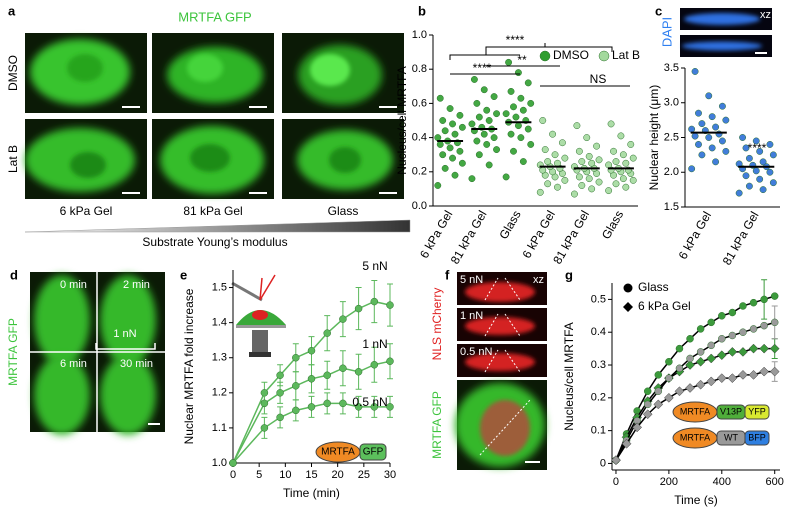 The width and height of the screenshot is (800, 519). What do you see at coordinates (13, 73) in the screenshot?
I see `row-label: DMSO` at bounding box center [13, 73].